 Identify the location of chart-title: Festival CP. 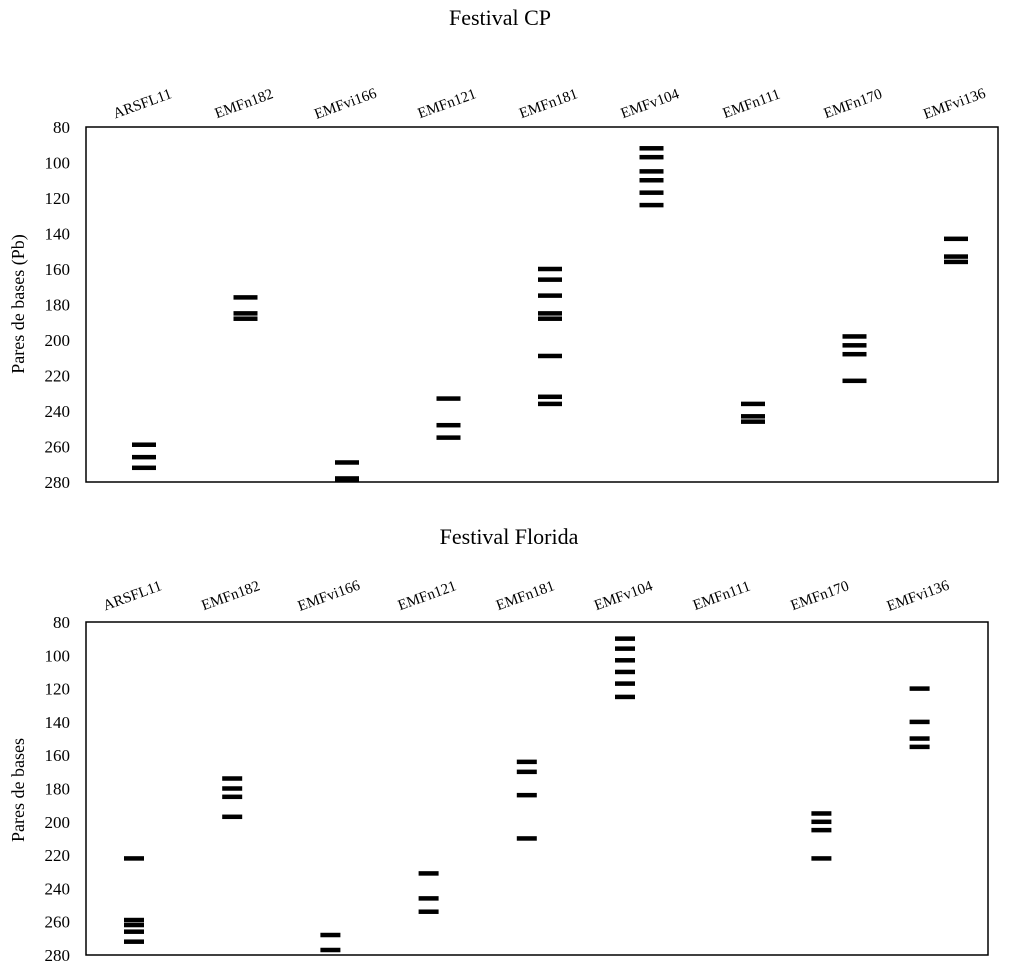
(500, 17).